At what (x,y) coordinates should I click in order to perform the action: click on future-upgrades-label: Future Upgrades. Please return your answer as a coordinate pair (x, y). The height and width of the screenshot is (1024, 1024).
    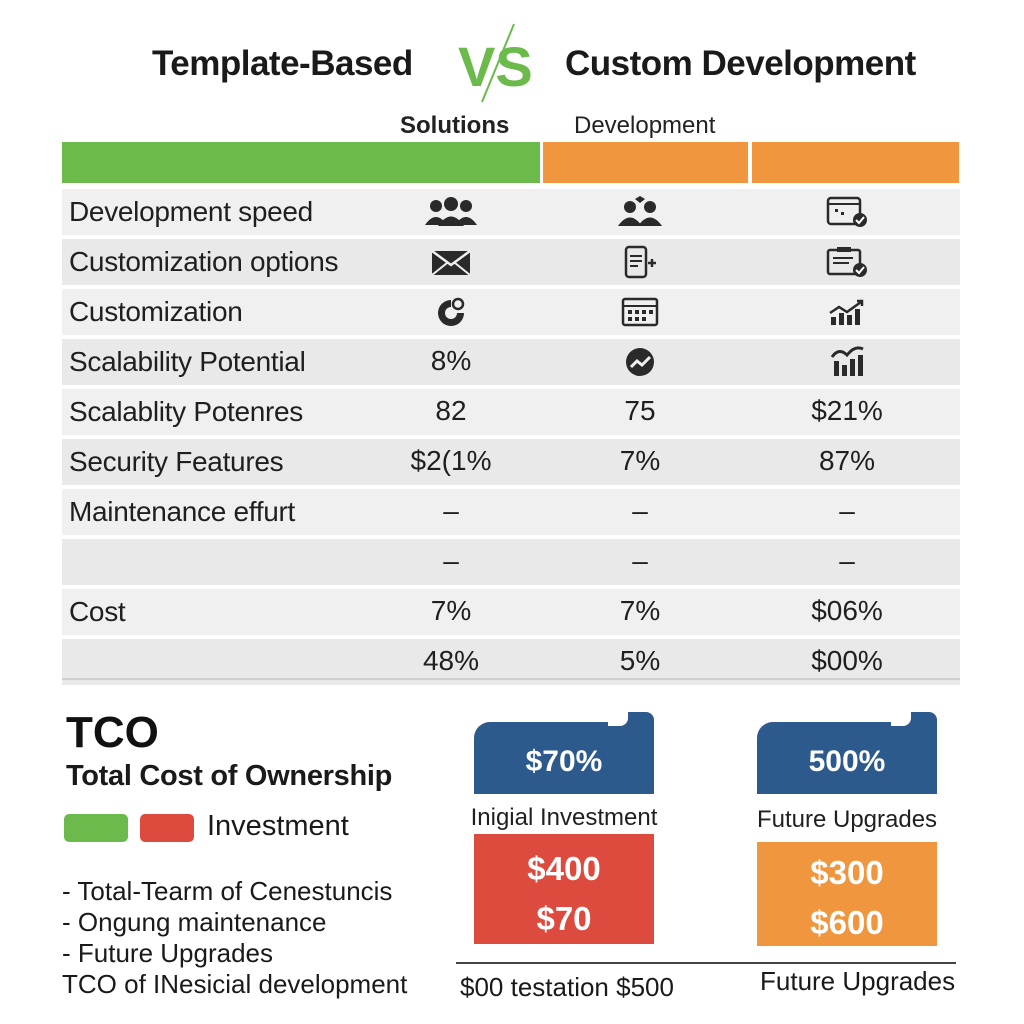
    Looking at the image, I should click on (847, 819).